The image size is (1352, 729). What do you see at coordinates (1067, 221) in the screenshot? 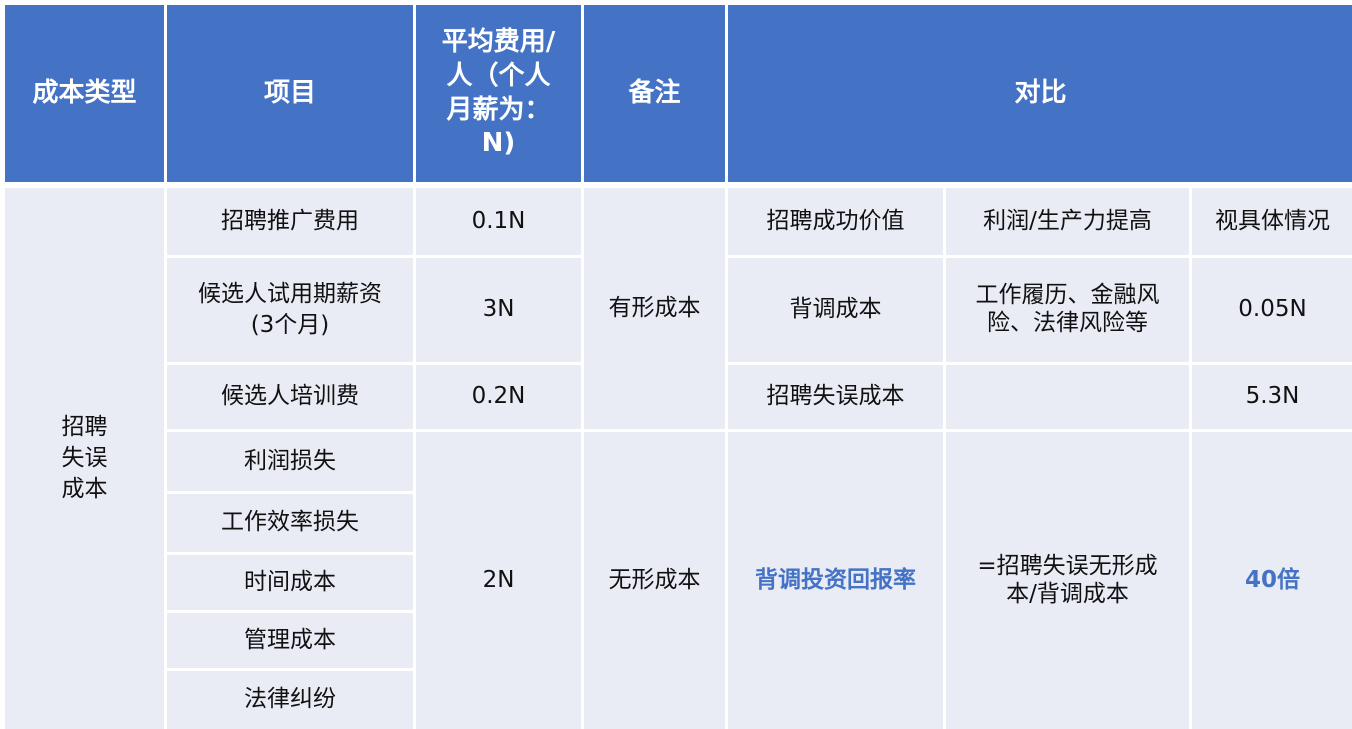
I see `compare-cell: 利润/生产力提高` at bounding box center [1067, 221].